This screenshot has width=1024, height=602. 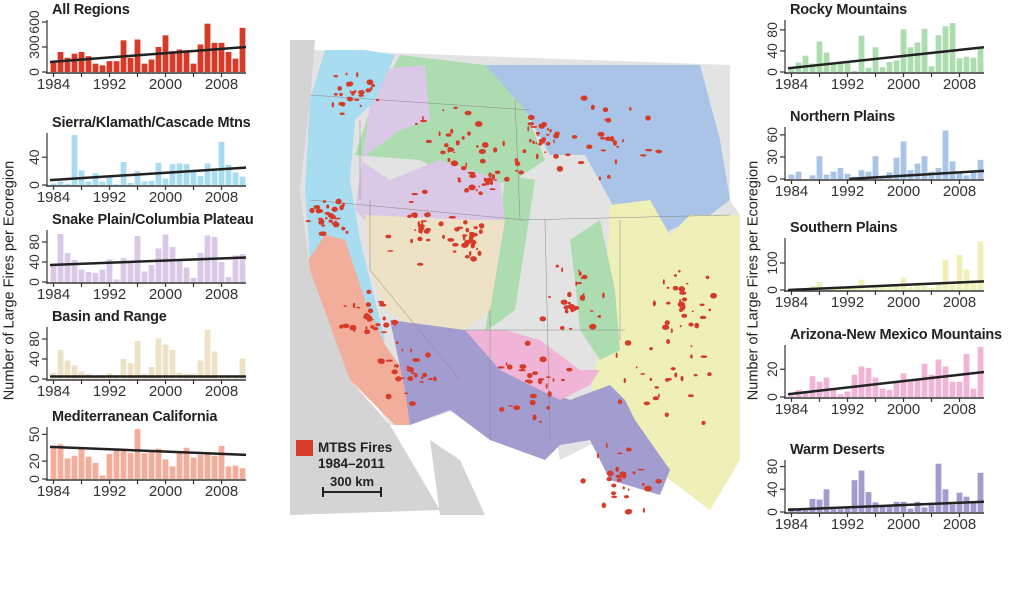 What do you see at coordinates (882, 288) in the screenshot?
I see `bar-1997` at bounding box center [882, 288].